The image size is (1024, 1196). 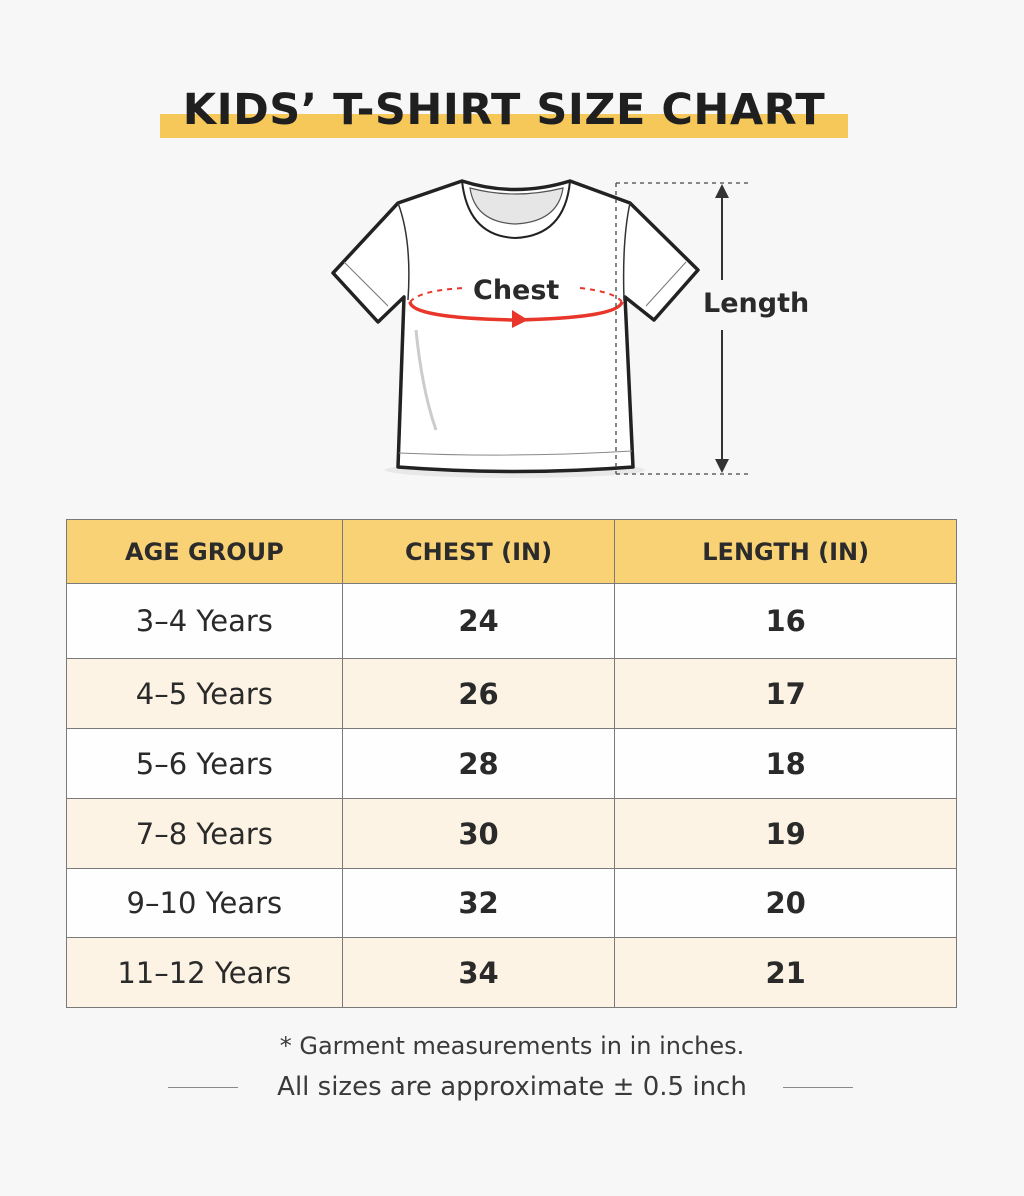 I want to click on header-length: LENGTH (IN), so click(x=785, y=551).